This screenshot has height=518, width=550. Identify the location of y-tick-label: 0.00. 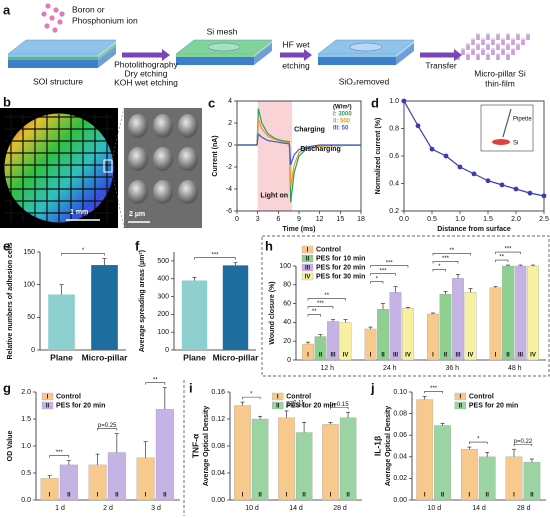
(218, 500).